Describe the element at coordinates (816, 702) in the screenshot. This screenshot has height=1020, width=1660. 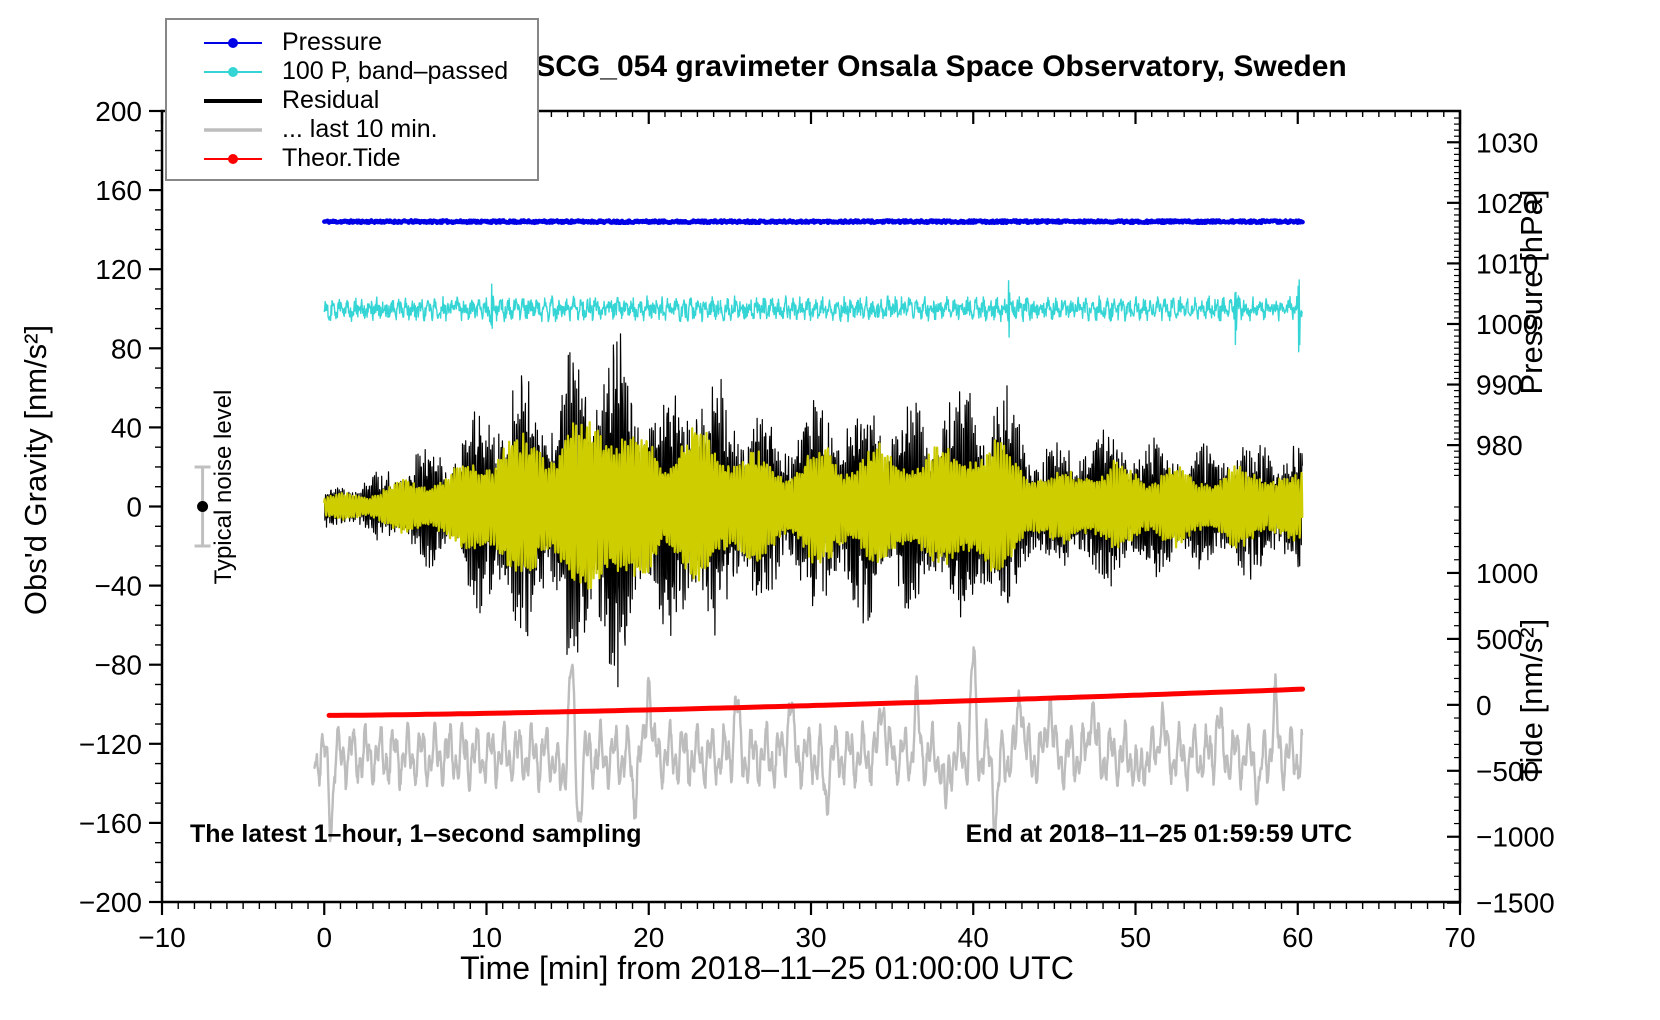
I see `series-theor-tide` at that location.